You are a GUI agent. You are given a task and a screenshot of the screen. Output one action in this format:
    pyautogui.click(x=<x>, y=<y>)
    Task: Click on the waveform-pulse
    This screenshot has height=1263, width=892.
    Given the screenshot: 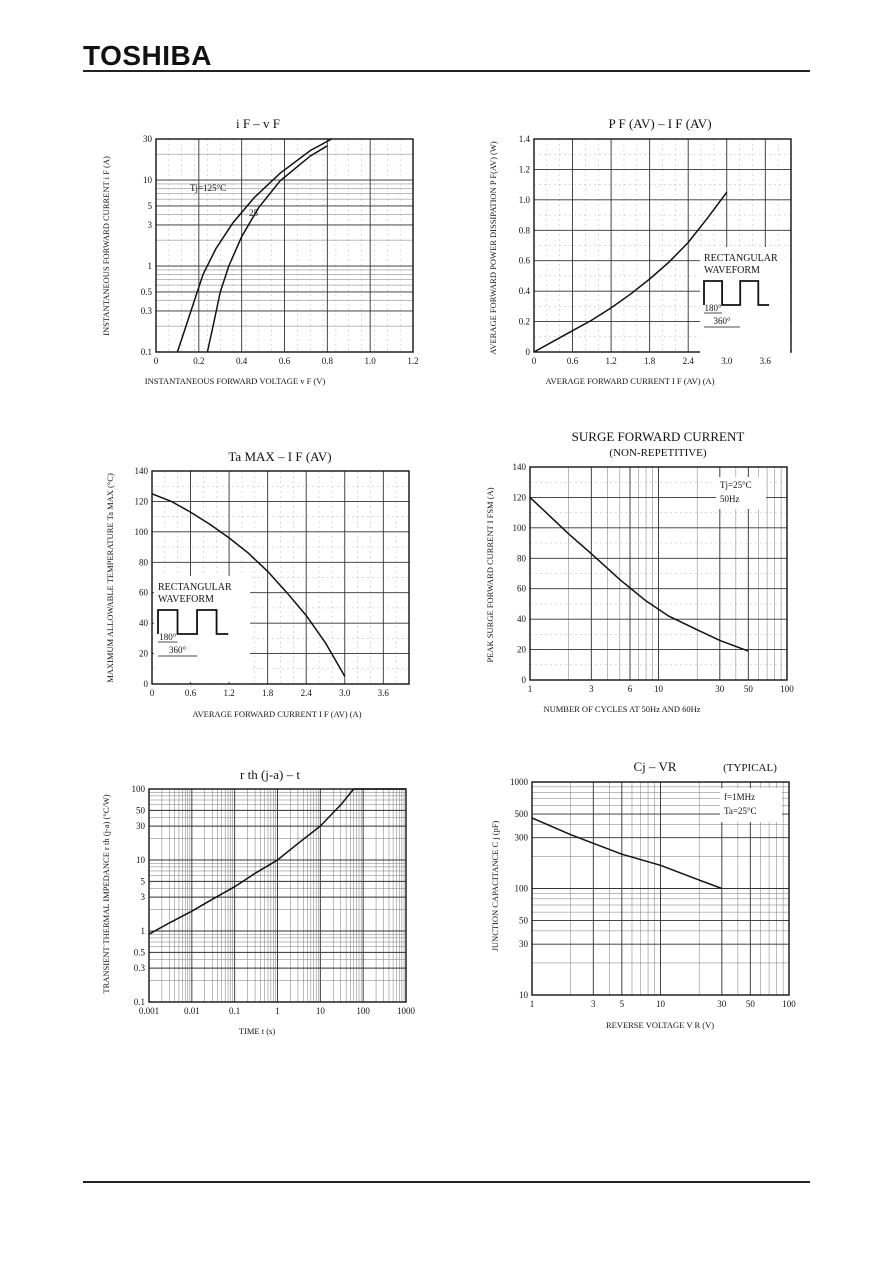 What is the action you would take?
    pyautogui.click(x=193, y=622)
    